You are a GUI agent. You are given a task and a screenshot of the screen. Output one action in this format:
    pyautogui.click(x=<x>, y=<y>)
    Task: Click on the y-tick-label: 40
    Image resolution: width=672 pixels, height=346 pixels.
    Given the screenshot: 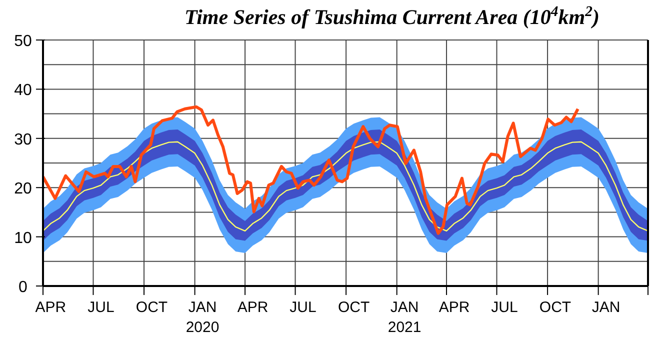 What is the action you would take?
    pyautogui.click(x=23, y=91)
    